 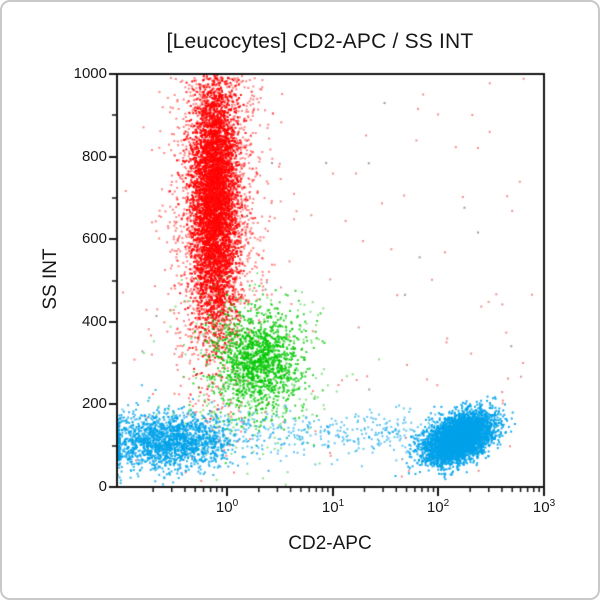 I want to click on x-tick-label: 10³, so click(x=544, y=507).